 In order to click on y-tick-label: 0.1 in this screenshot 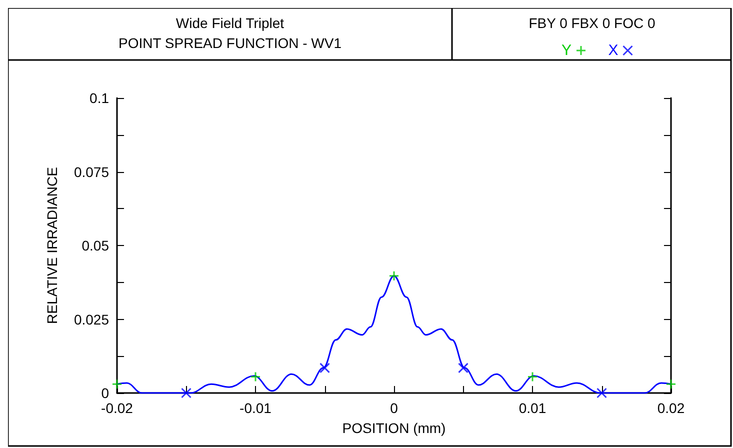, I will do `click(100, 98)`.